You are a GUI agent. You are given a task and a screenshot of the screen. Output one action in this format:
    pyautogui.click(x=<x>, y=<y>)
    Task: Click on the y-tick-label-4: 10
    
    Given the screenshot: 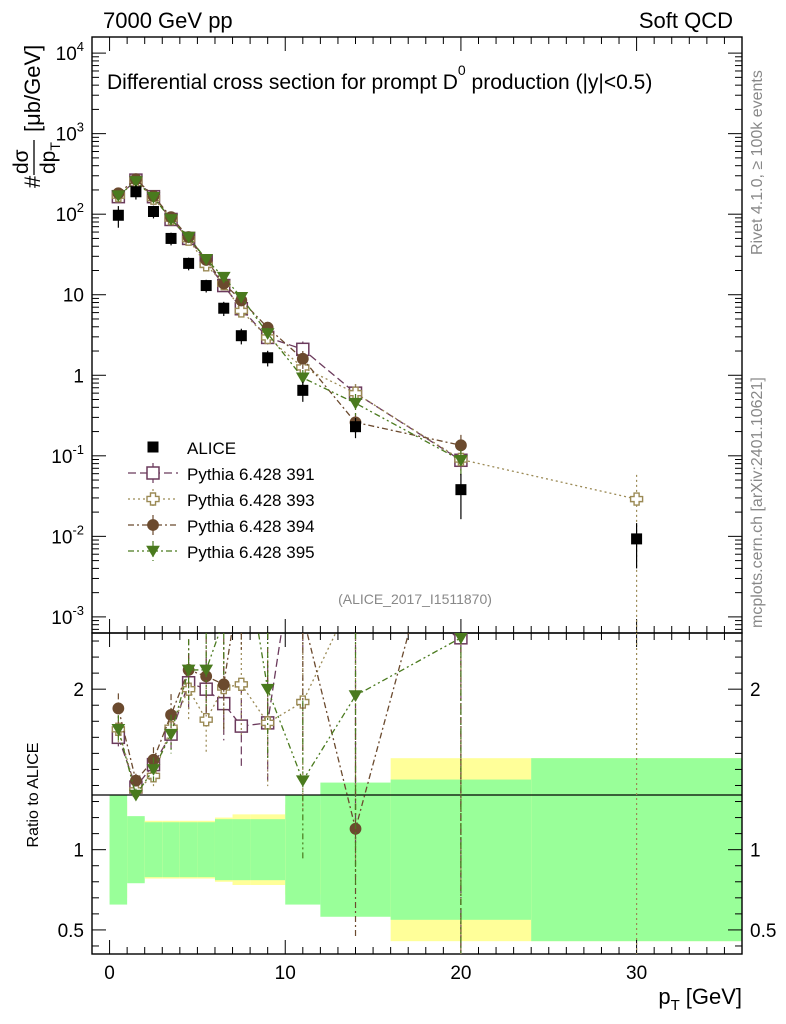 What is the action you would take?
    pyautogui.click(x=73, y=296)
    